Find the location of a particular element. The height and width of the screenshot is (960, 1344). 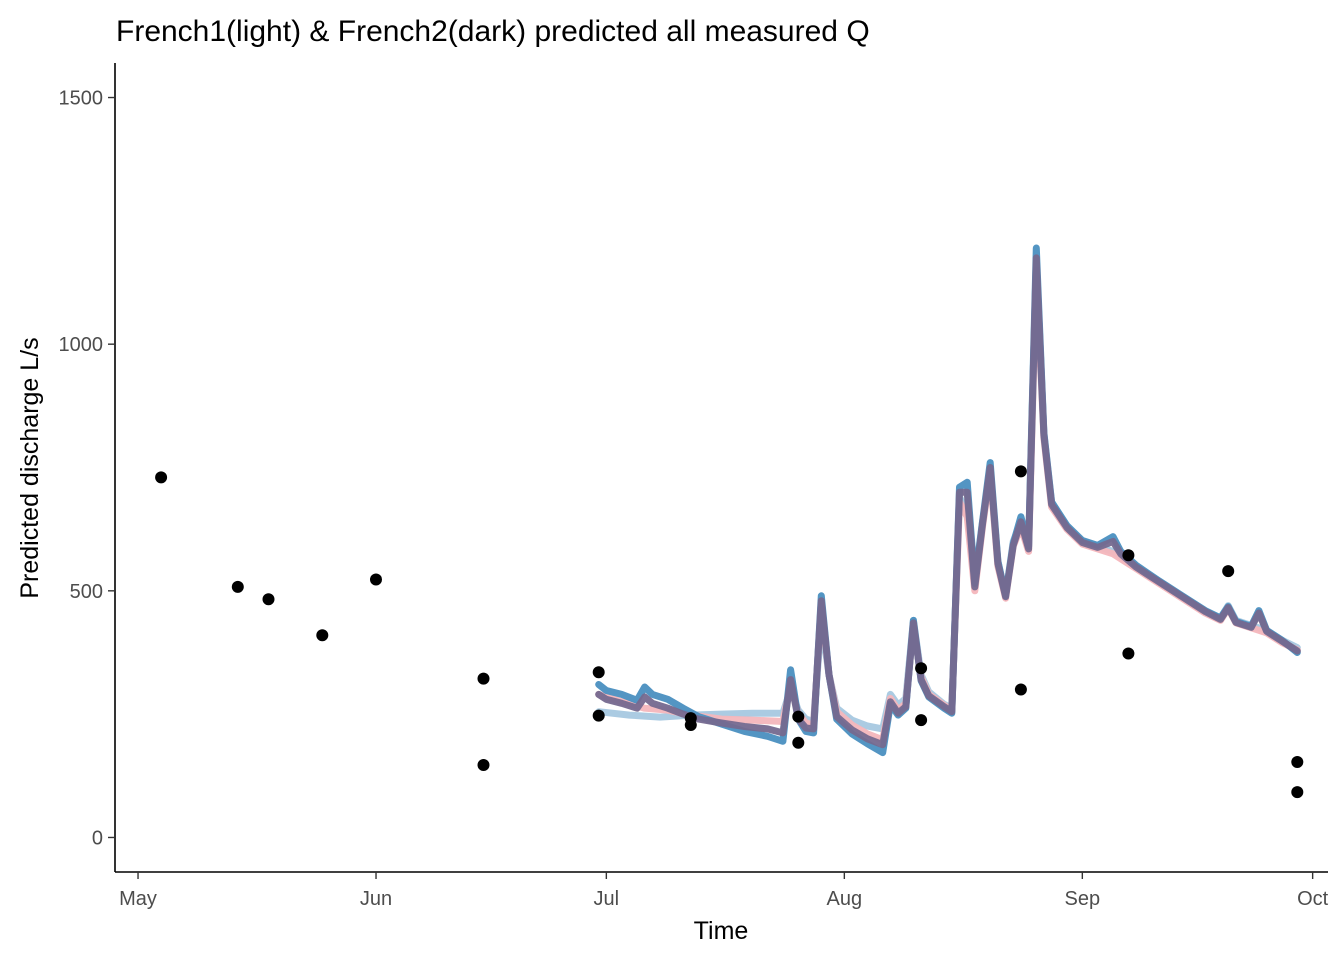

y-axis-title: Predicted discharge L/s is located at coordinates (30, 467).